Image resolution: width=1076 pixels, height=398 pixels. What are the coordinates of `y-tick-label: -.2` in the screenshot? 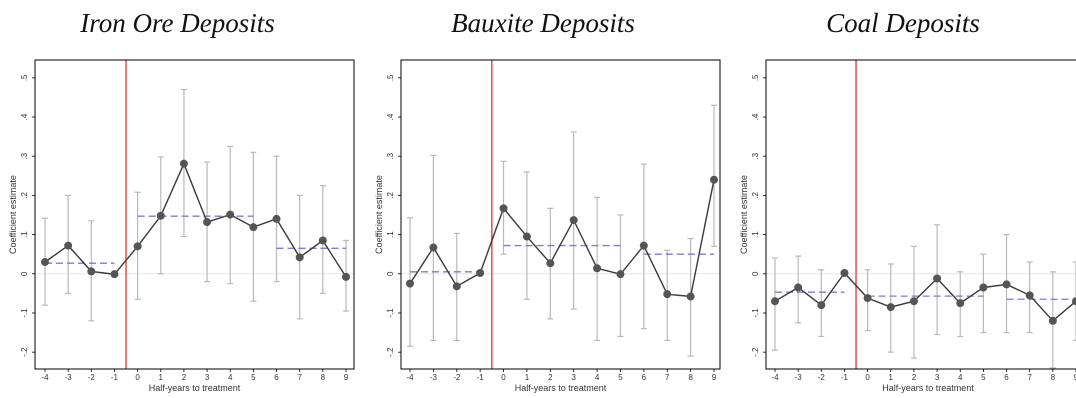 It's located at (390, 352).